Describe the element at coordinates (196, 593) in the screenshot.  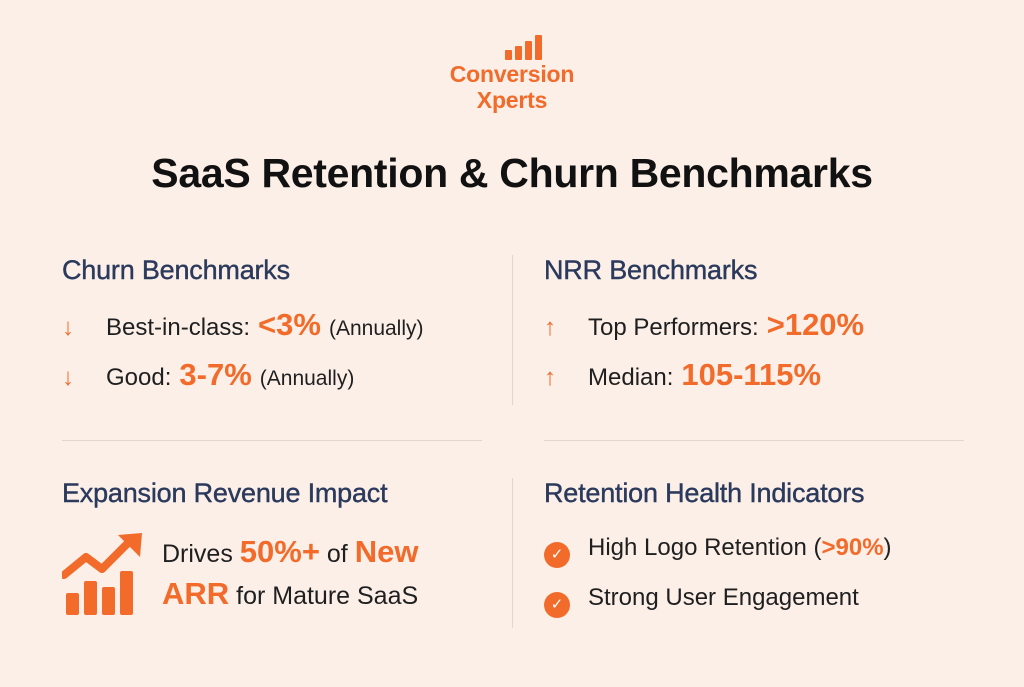
I see `expansion-highlight-arr: ARR` at that location.